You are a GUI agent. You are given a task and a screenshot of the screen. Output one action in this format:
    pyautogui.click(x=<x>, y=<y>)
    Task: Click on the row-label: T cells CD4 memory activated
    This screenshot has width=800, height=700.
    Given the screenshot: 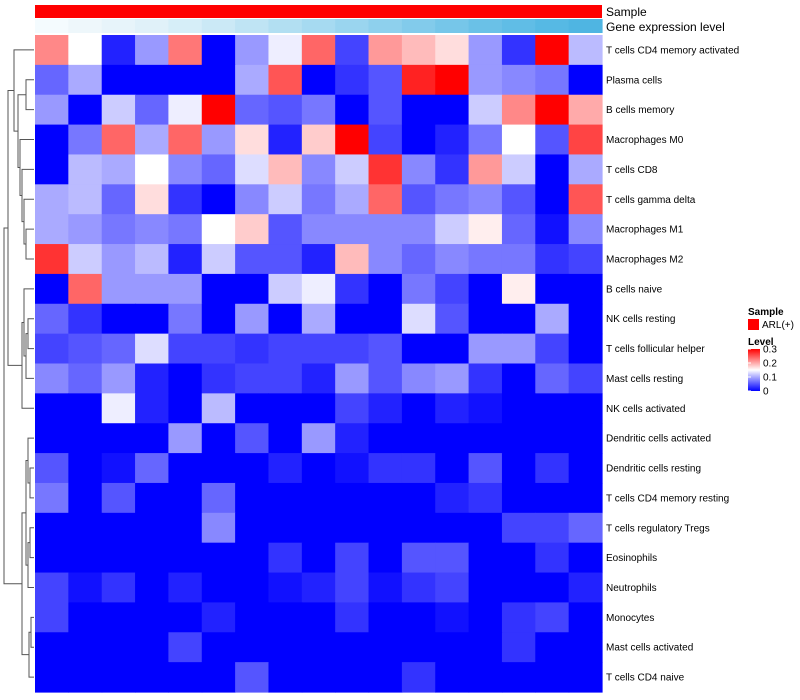 What is the action you would take?
    pyautogui.click(x=672, y=50)
    